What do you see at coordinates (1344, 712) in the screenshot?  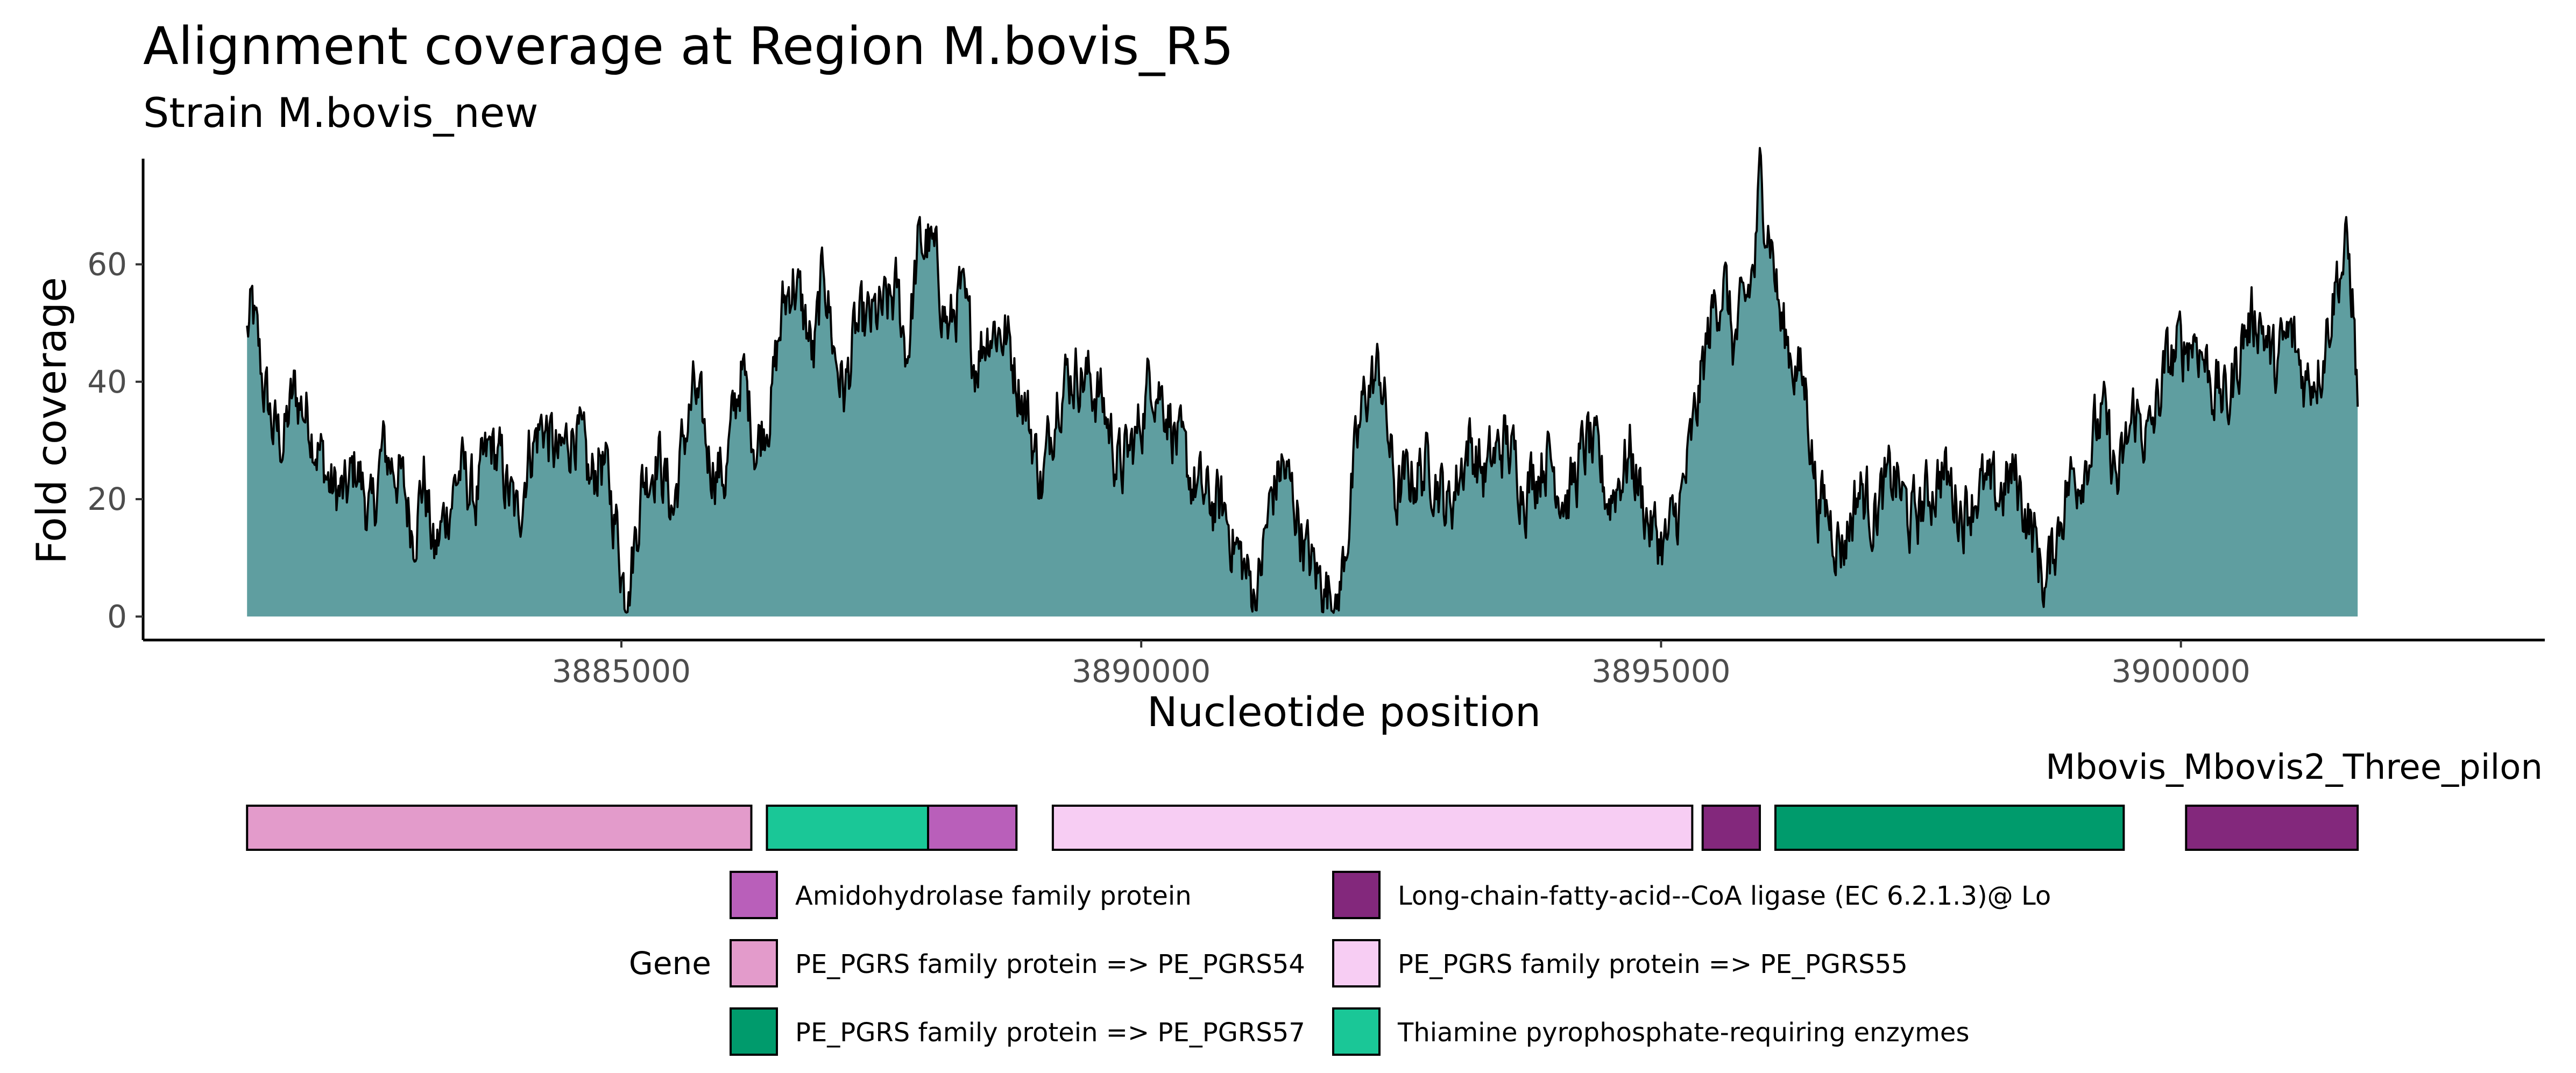 I see `x-axis-title: Nucleotide position` at bounding box center [1344, 712].